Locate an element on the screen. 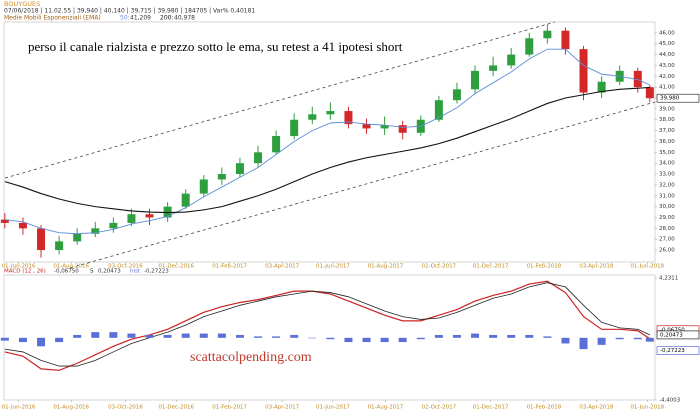 This screenshot has width=700, height=414. legend-name: 200: is located at coordinates (166, 18).